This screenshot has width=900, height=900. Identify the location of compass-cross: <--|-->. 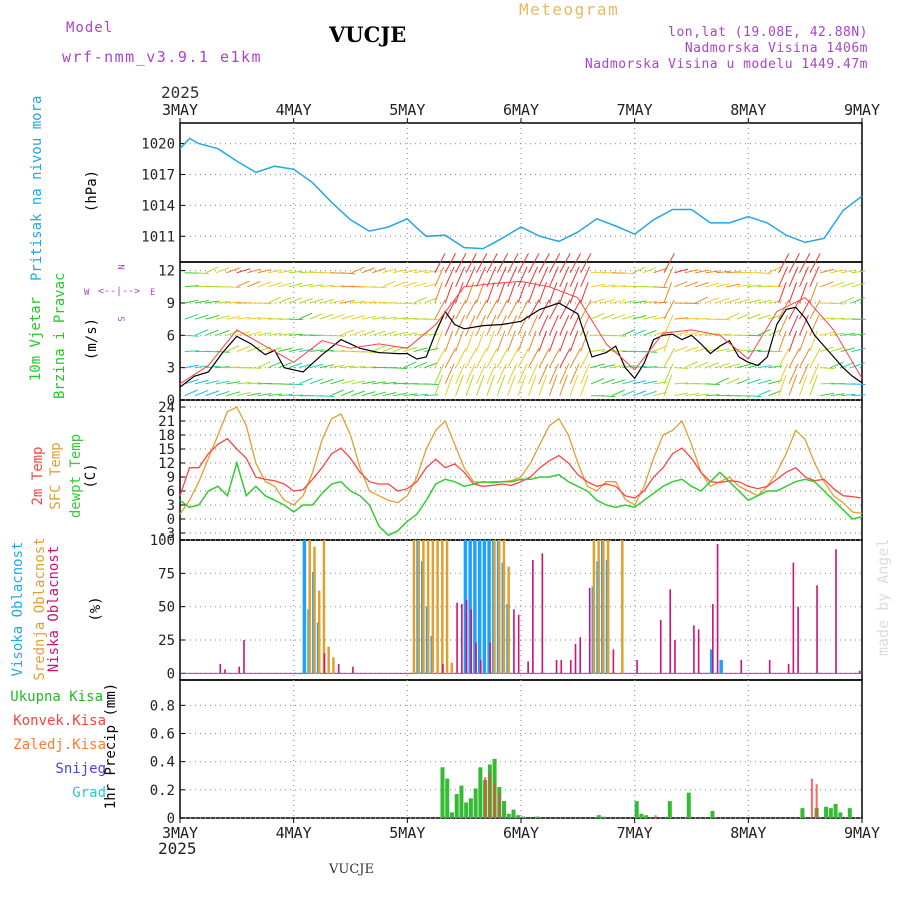
(119, 291).